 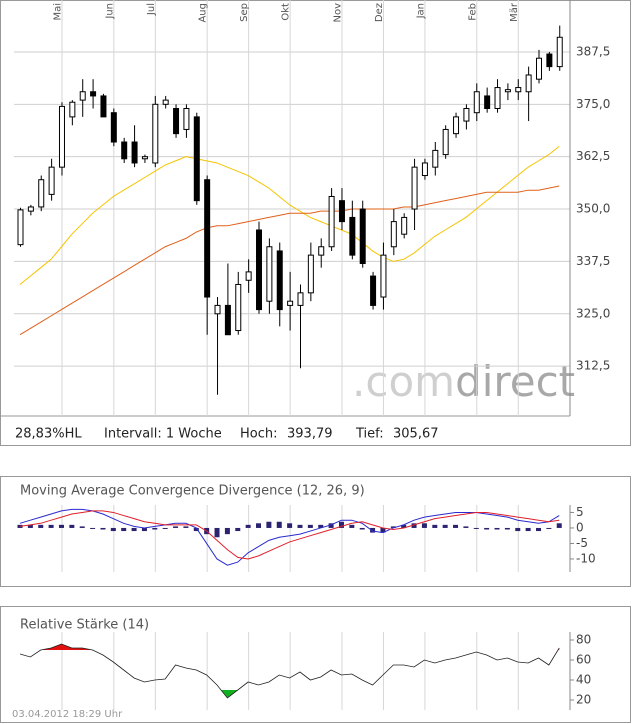 I want to click on y-tick-label: 80, so click(x=583, y=640).